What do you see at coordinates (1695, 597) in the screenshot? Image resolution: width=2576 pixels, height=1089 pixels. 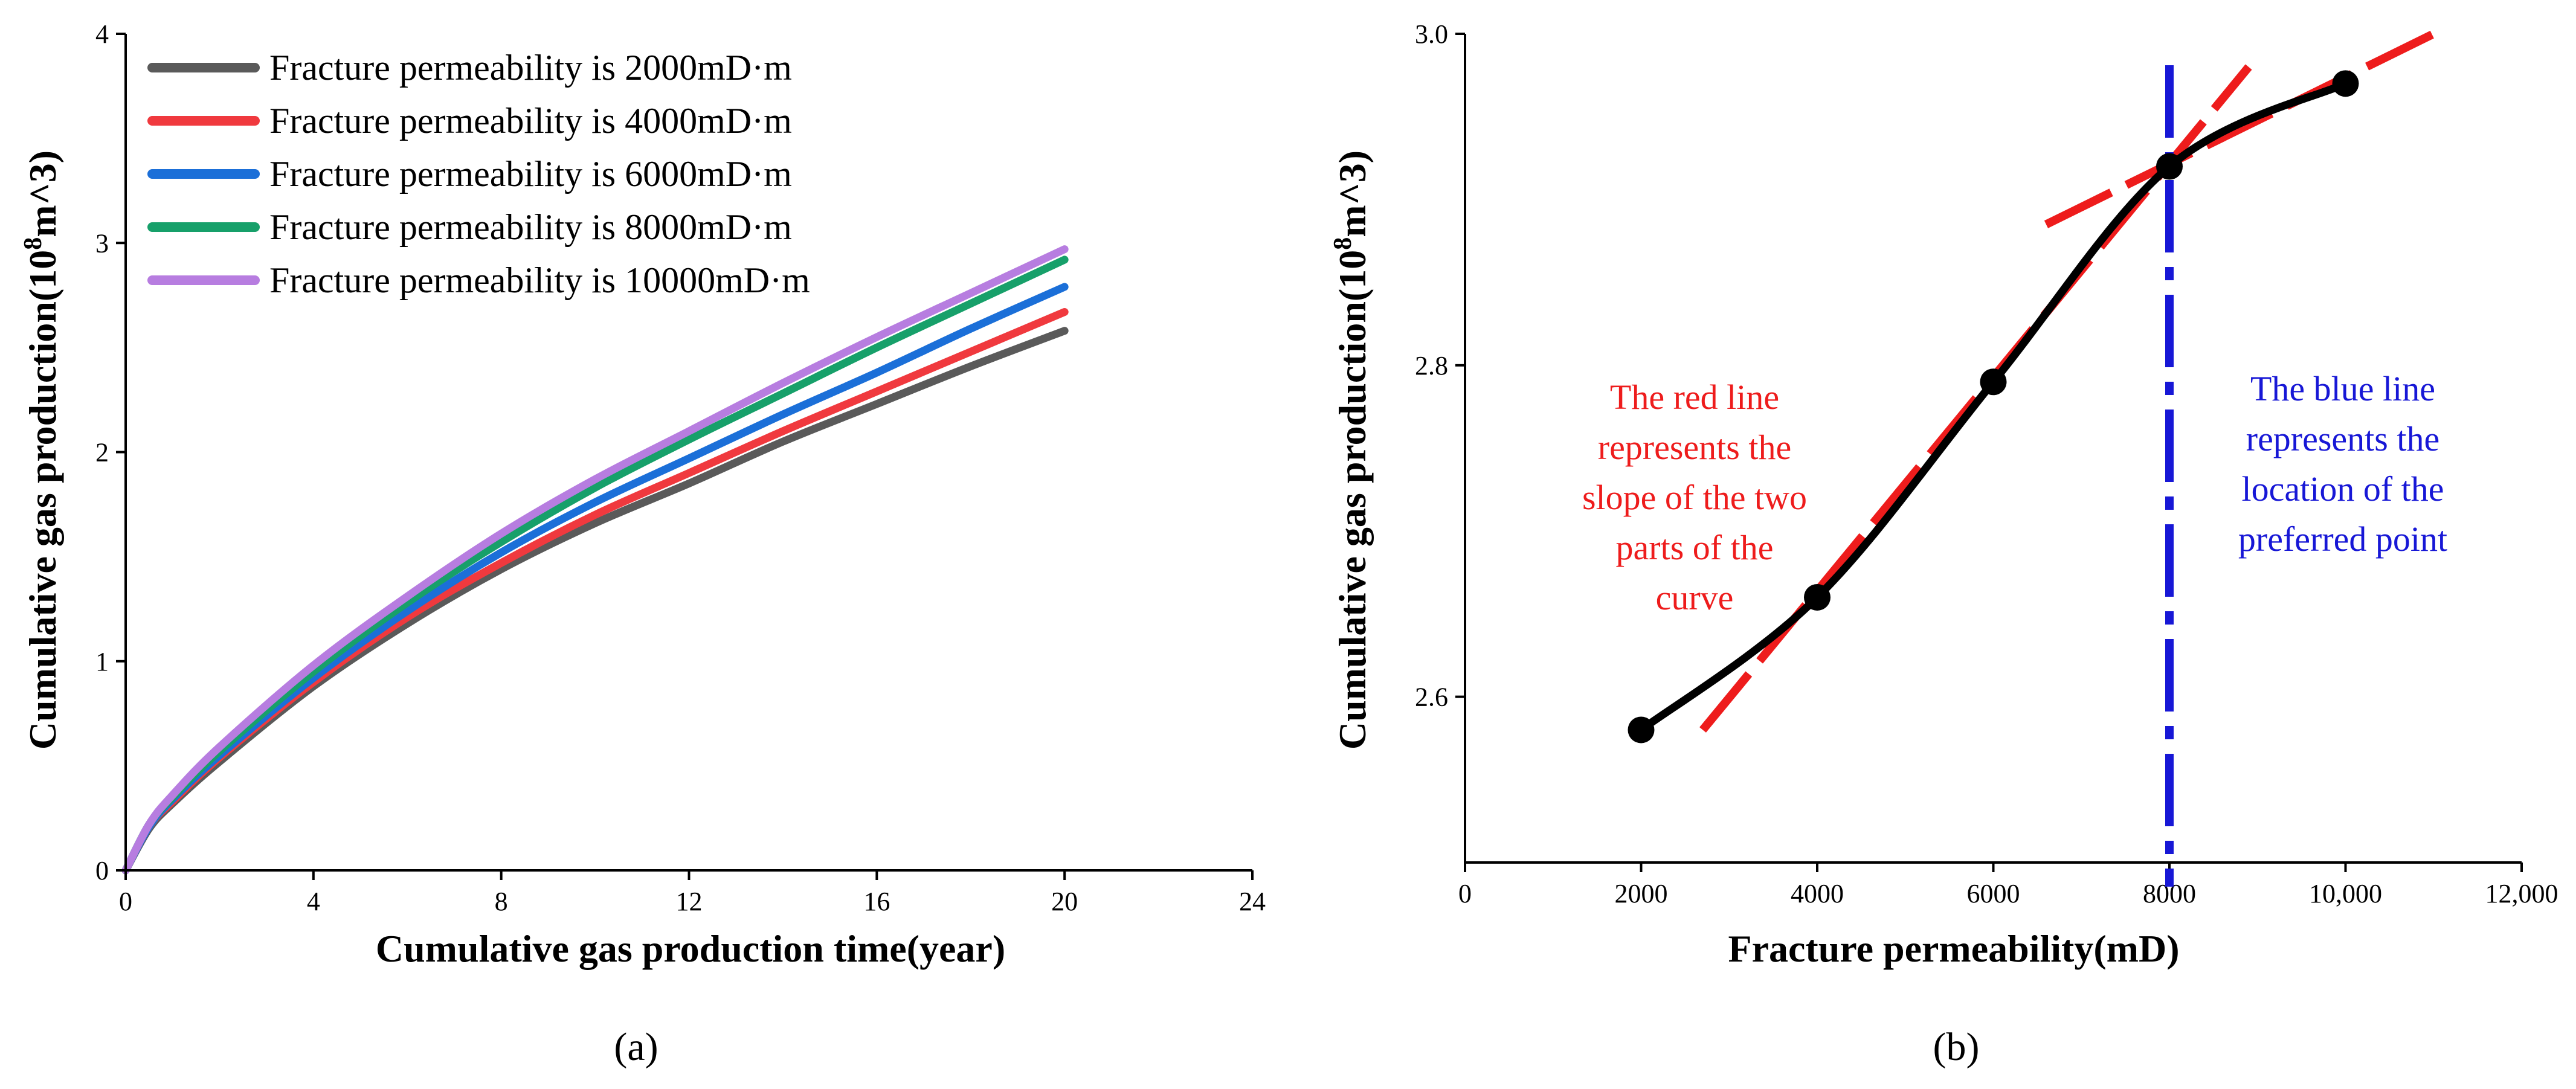 I see `panel-b-annotation-red-line: curve` at bounding box center [1695, 597].